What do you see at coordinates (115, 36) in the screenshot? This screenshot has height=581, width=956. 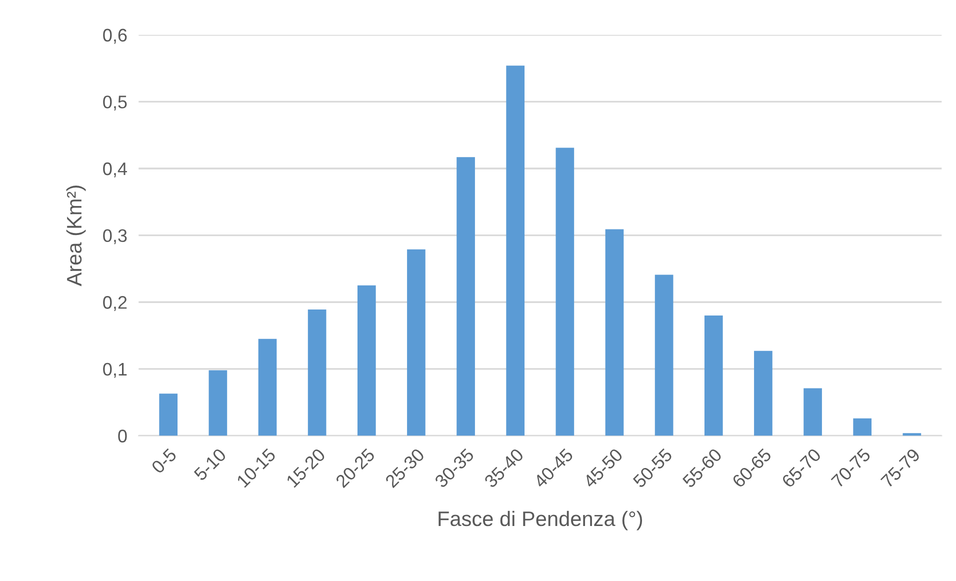 I see `y-tick-label: 0,6` at bounding box center [115, 36].